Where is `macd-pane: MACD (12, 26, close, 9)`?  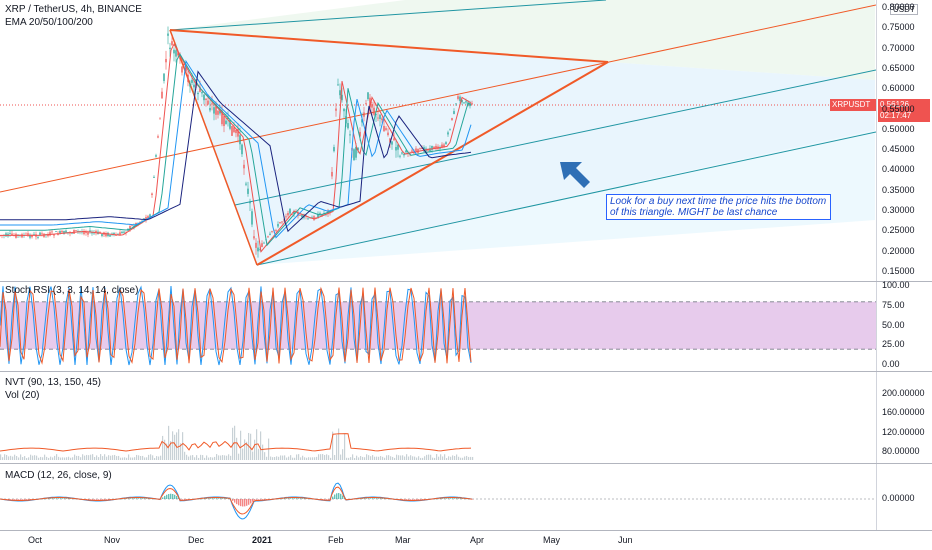
macd-pane: MACD (12, 26, close, 9) is located at coordinates (438, 497).